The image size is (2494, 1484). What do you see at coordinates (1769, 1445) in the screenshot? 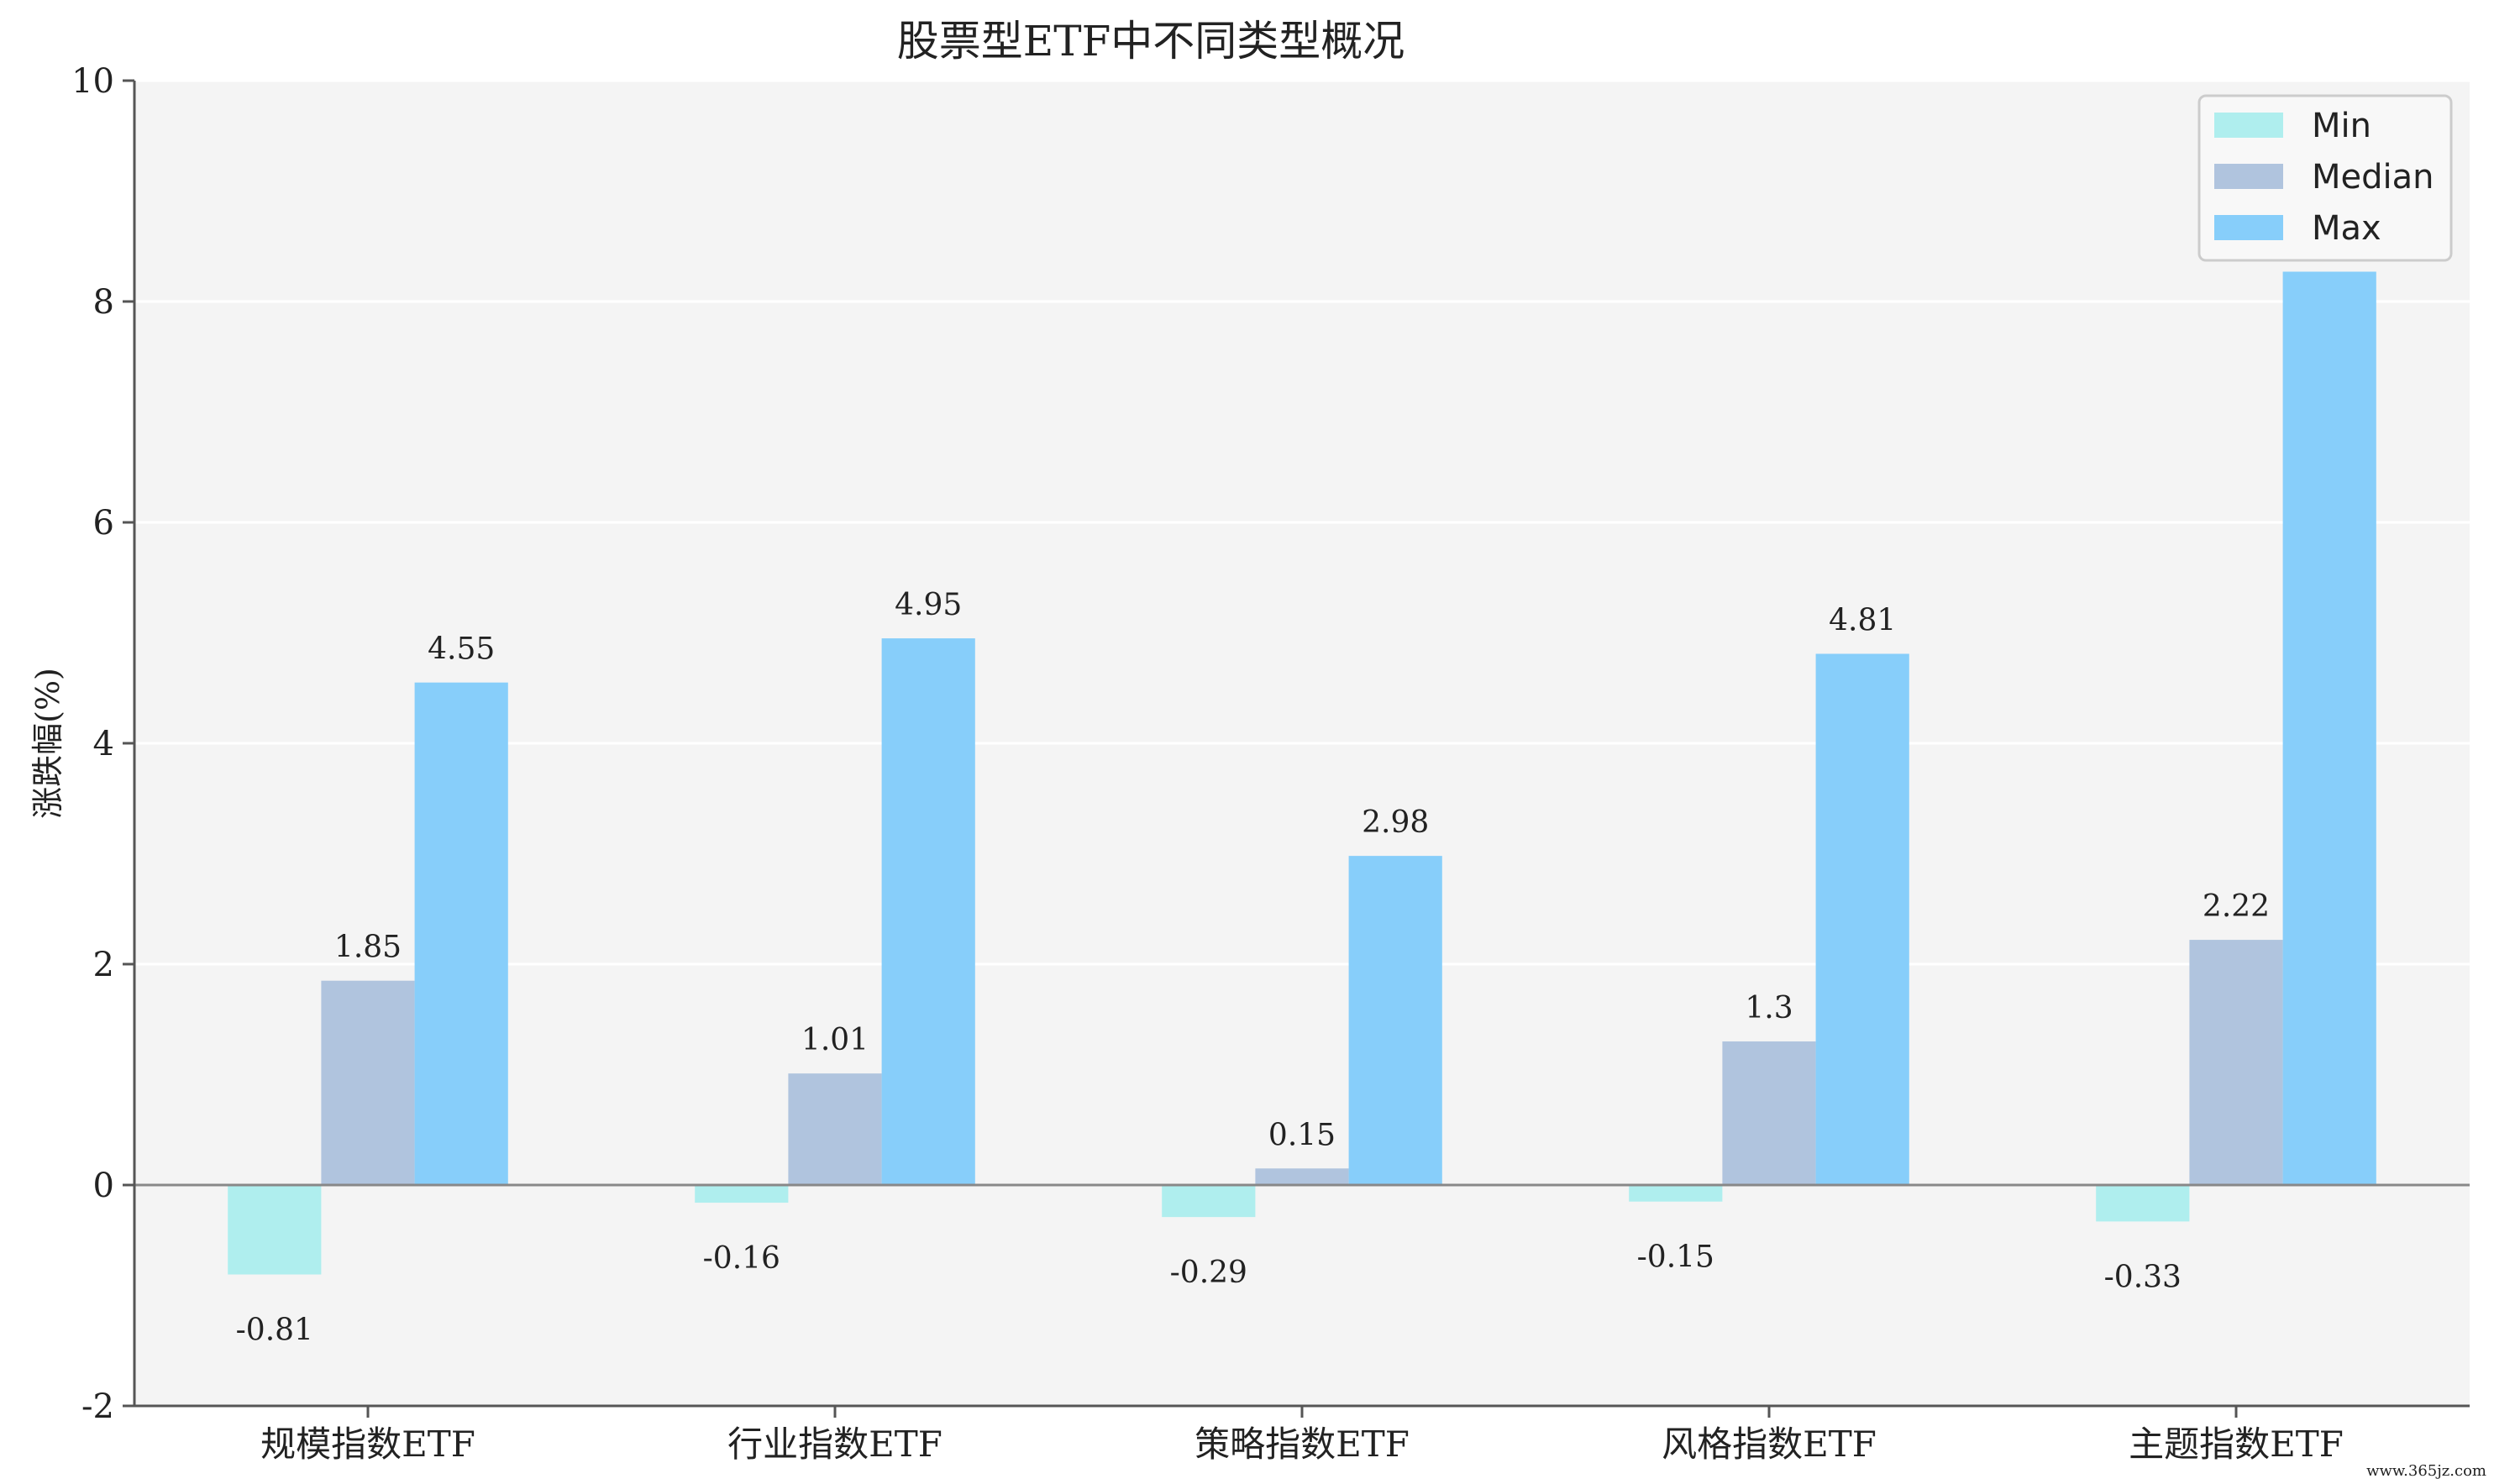
I see `x-tick-label: 风格指数ETF` at bounding box center [1769, 1445].